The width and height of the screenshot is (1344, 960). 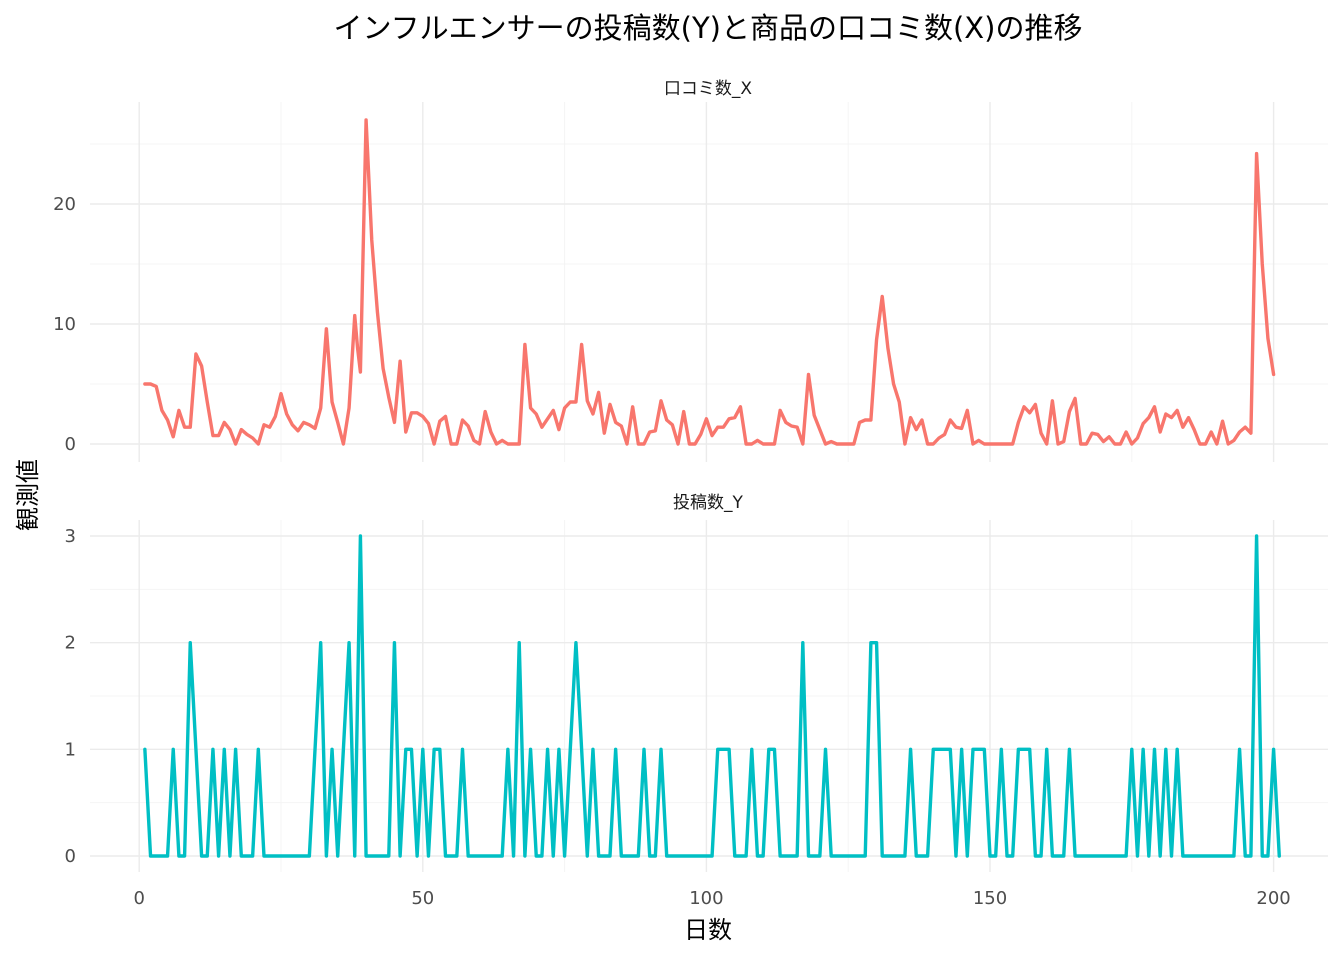 What do you see at coordinates (70, 536) in the screenshot?
I see `y-tick-label: 3` at bounding box center [70, 536].